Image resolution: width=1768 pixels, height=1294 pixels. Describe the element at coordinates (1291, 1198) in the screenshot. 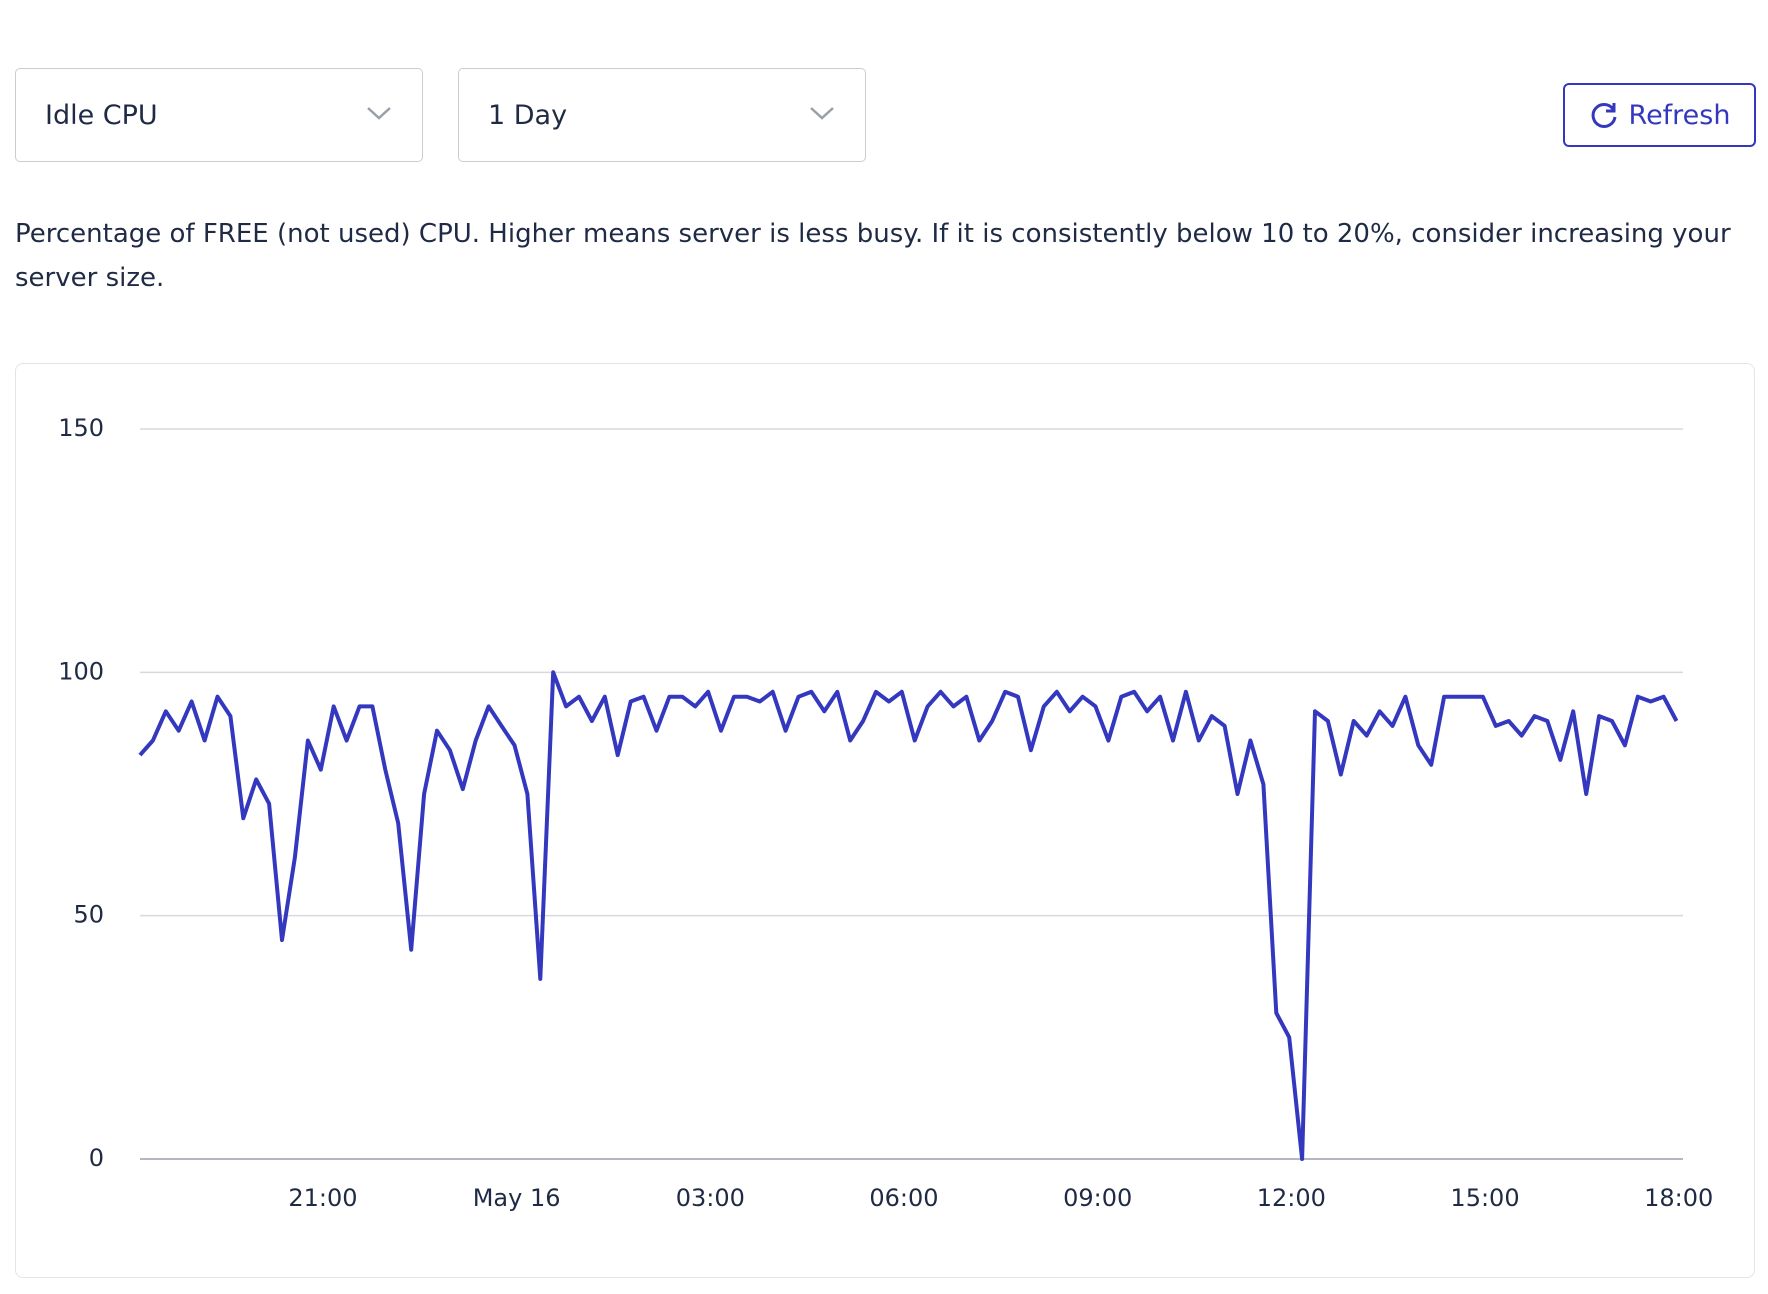

I see `x-tick-label: 12:00` at that location.